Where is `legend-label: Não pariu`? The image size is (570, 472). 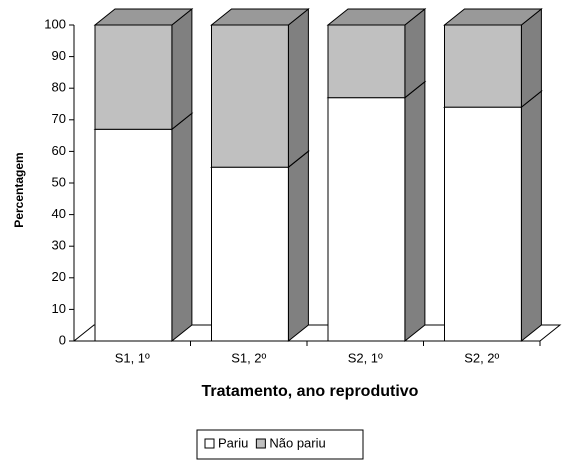 legend-label: Não pariu is located at coordinates (297, 442).